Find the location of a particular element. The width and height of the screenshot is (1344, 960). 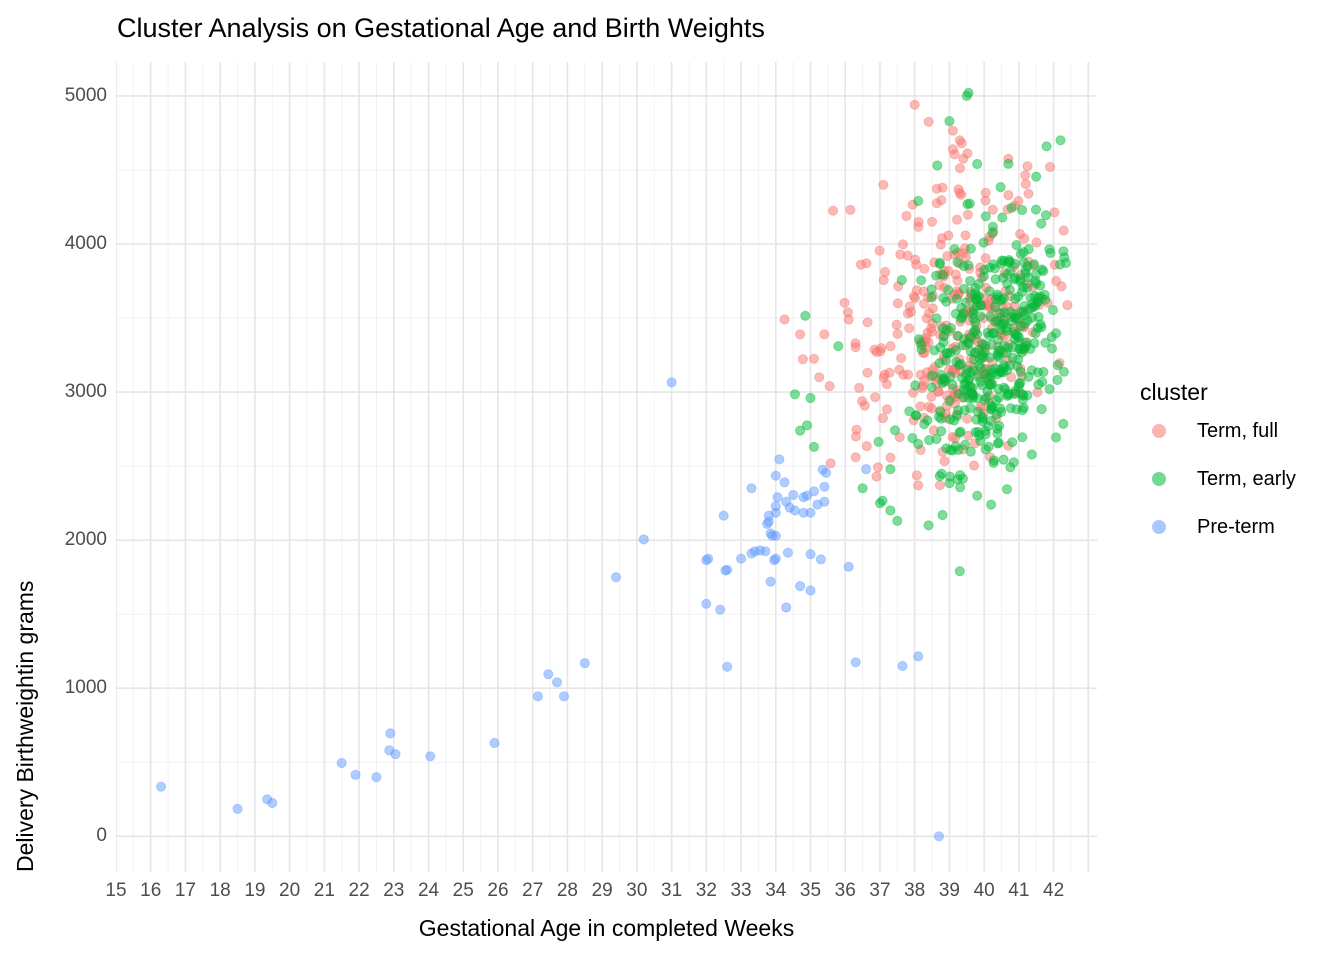

x-tick-label: 23 is located at coordinates (394, 890).